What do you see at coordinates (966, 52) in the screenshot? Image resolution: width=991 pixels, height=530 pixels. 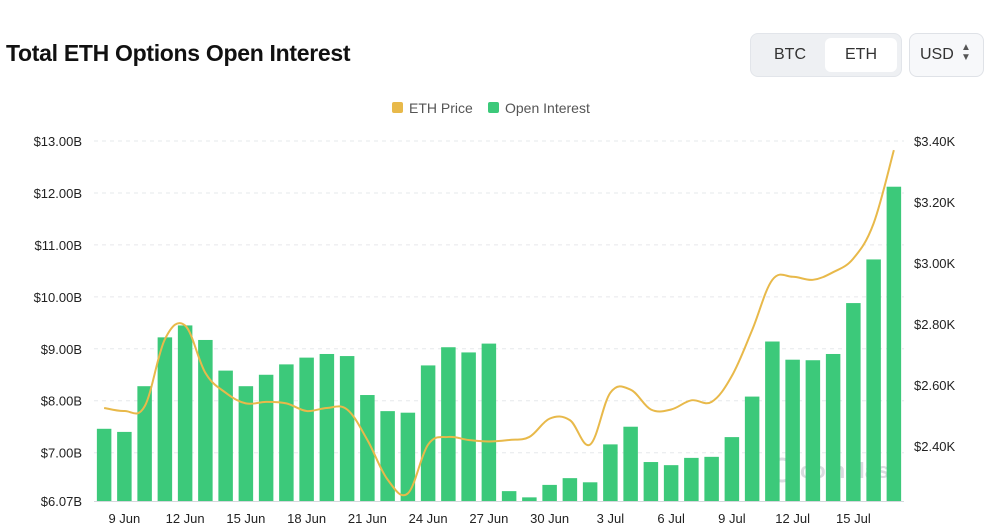 I see `up-down-chevron-icon: ▲ ▼` at bounding box center [966, 52].